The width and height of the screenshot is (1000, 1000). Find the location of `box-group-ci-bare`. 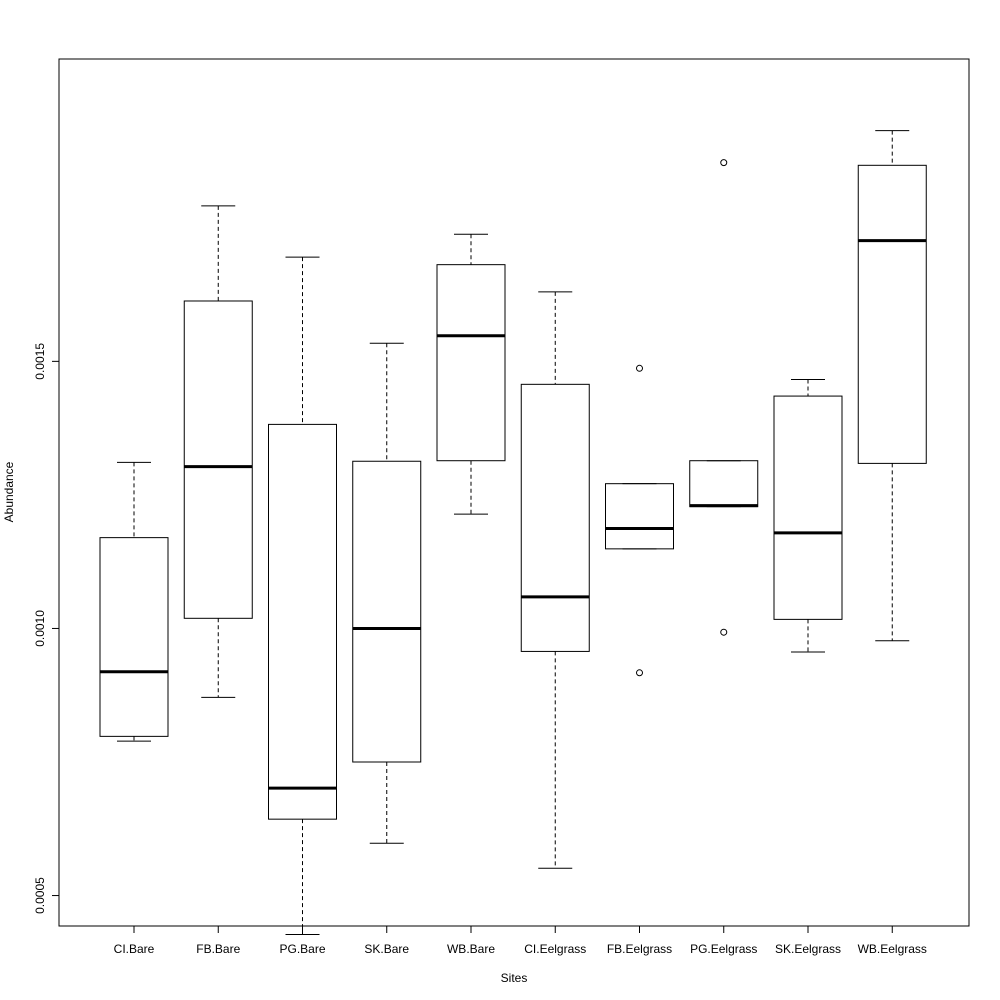

box-group-ci-bare is located at coordinates (134, 601).